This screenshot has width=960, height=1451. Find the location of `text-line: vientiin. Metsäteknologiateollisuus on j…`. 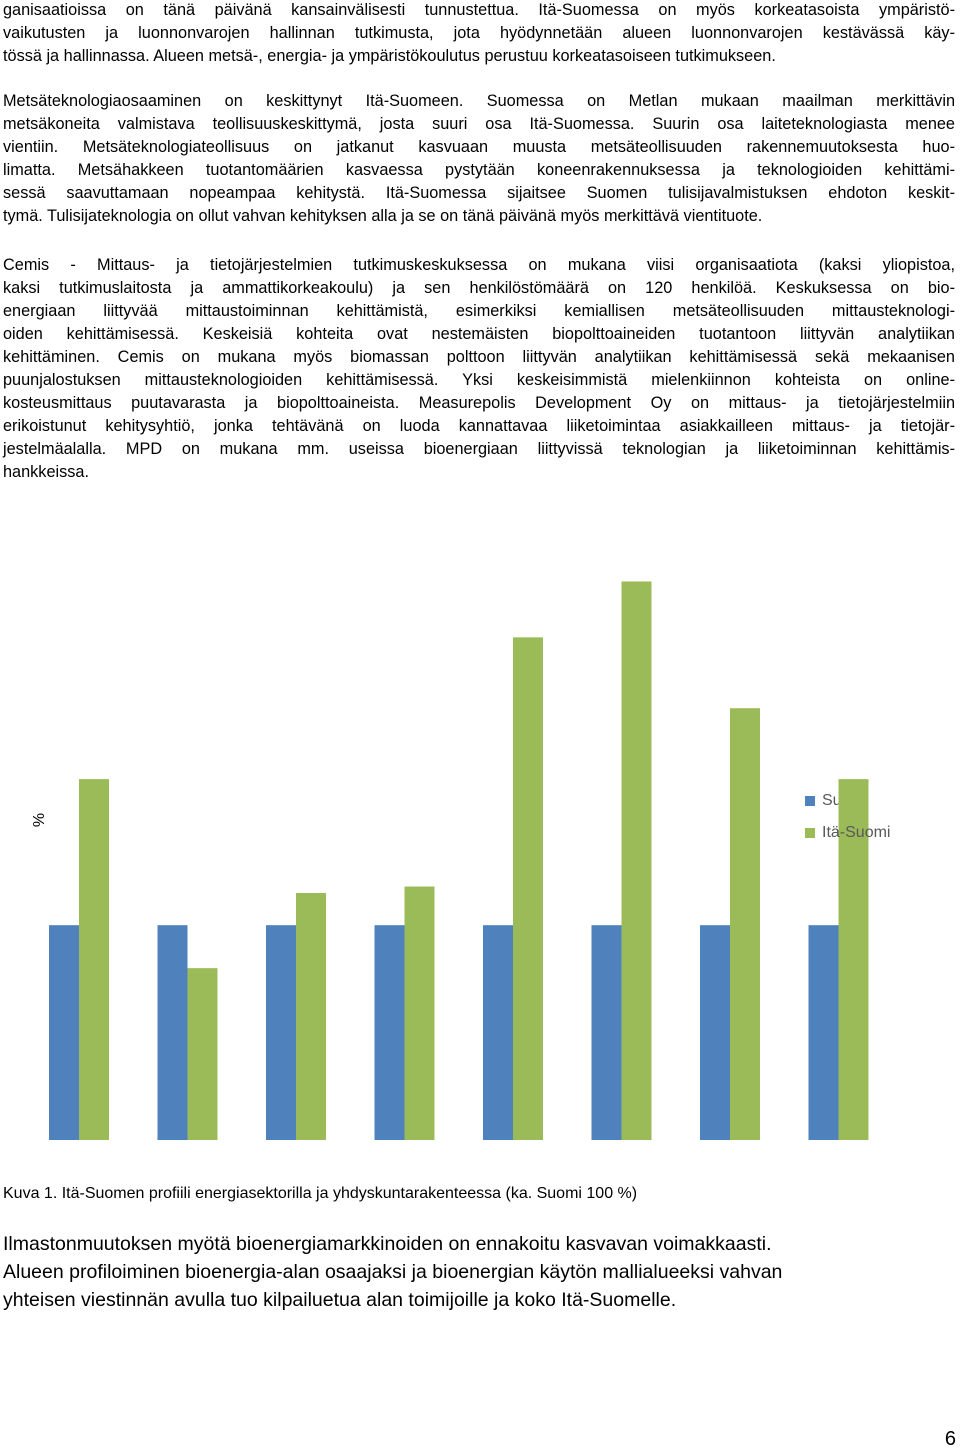

text-line: vientiin. Metsäteknologiateollisuus on j… is located at coordinates (479, 147).